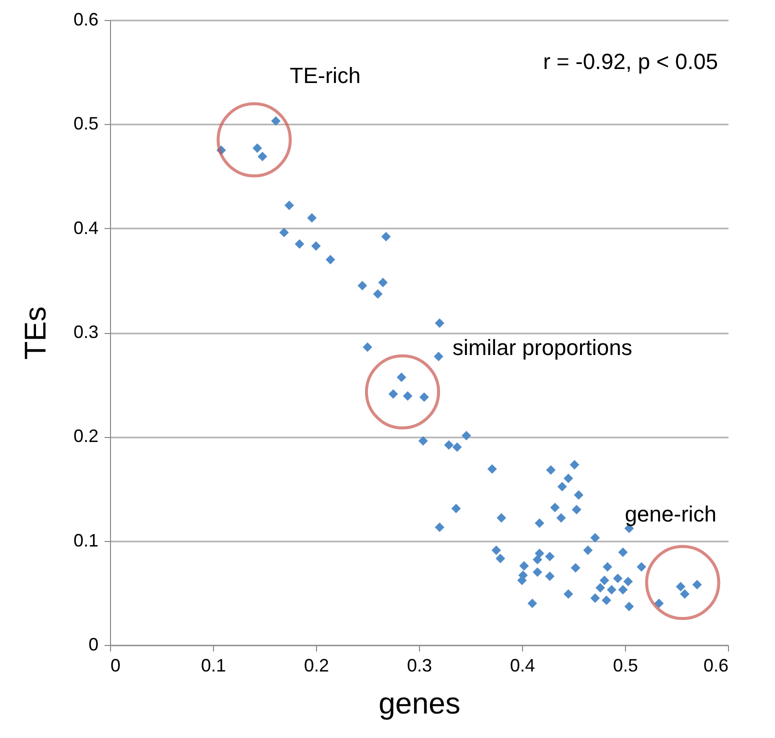  Describe the element at coordinates (670, 514) in the screenshot. I see `annotation: gene-rich` at that location.